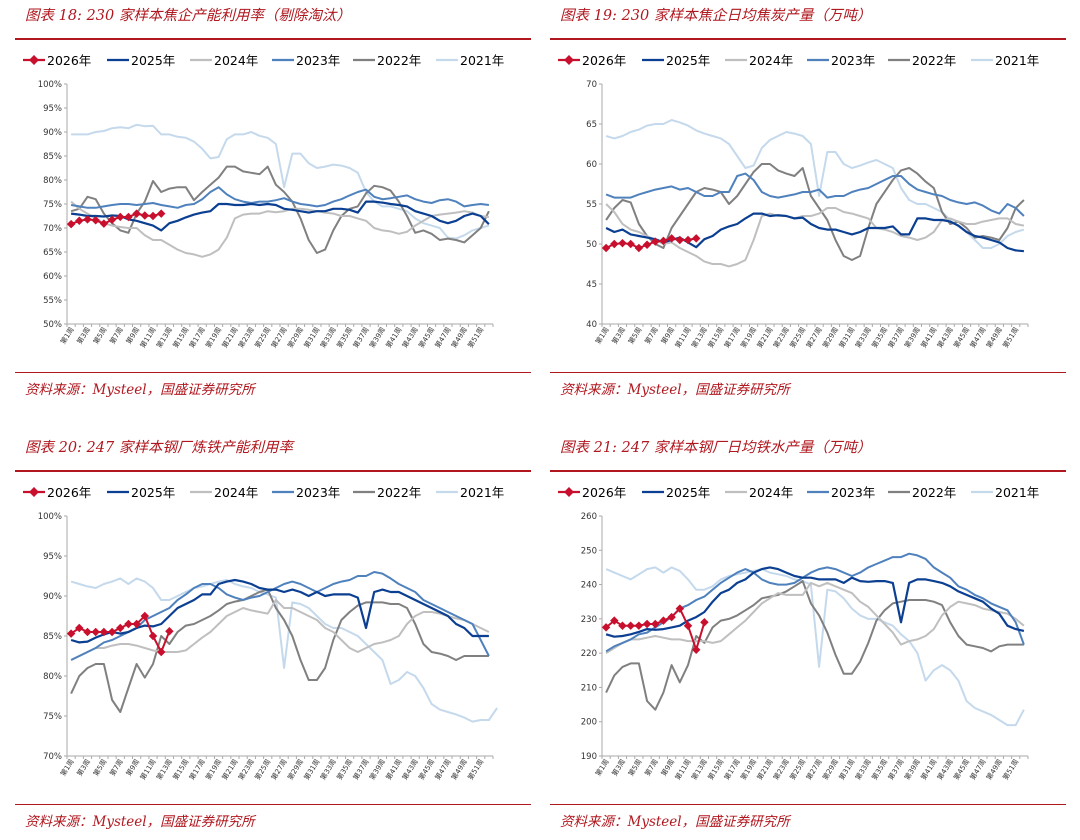 Image resolution: width=1080 pixels, height=840 pixels. I want to click on series-line-2023, so click(280, 197).